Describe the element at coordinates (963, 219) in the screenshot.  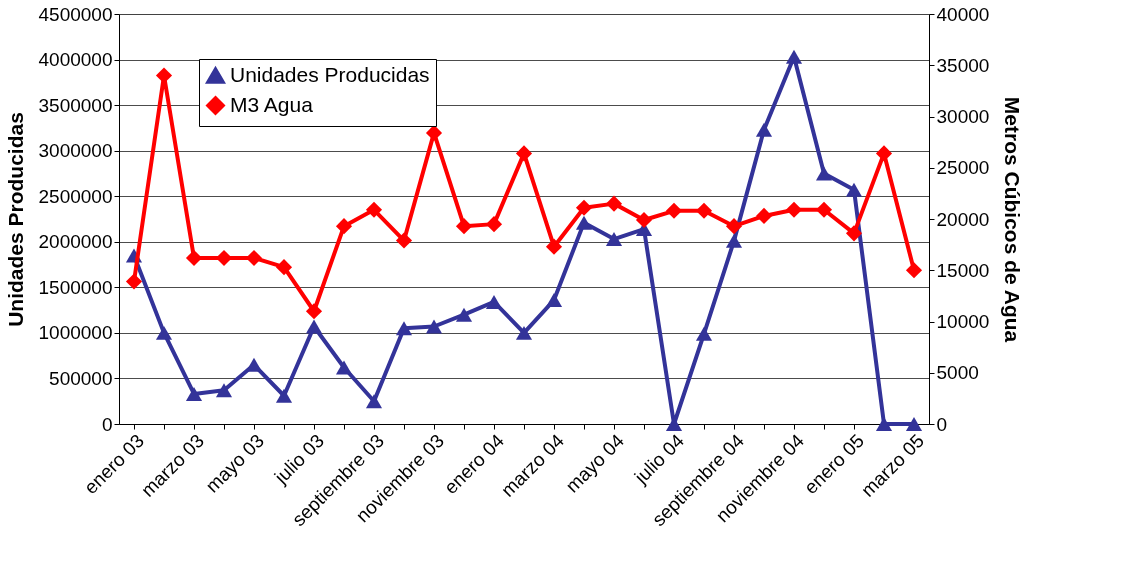
I see `y2-tick-label: 20000` at that location.